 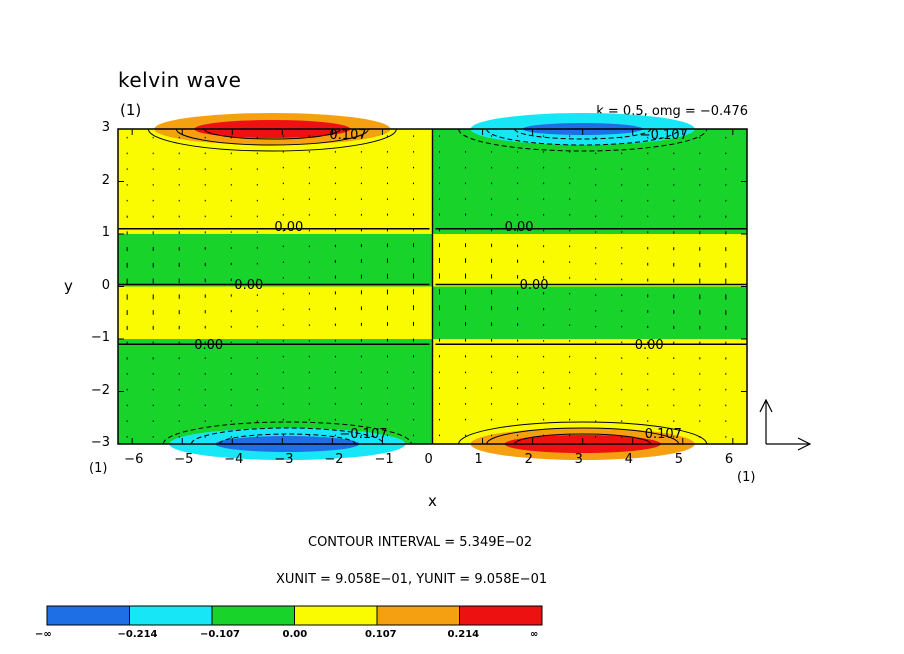 What do you see at coordinates (137, 634) in the screenshot?
I see `colorbar-level-label: −0.214` at bounding box center [137, 634].